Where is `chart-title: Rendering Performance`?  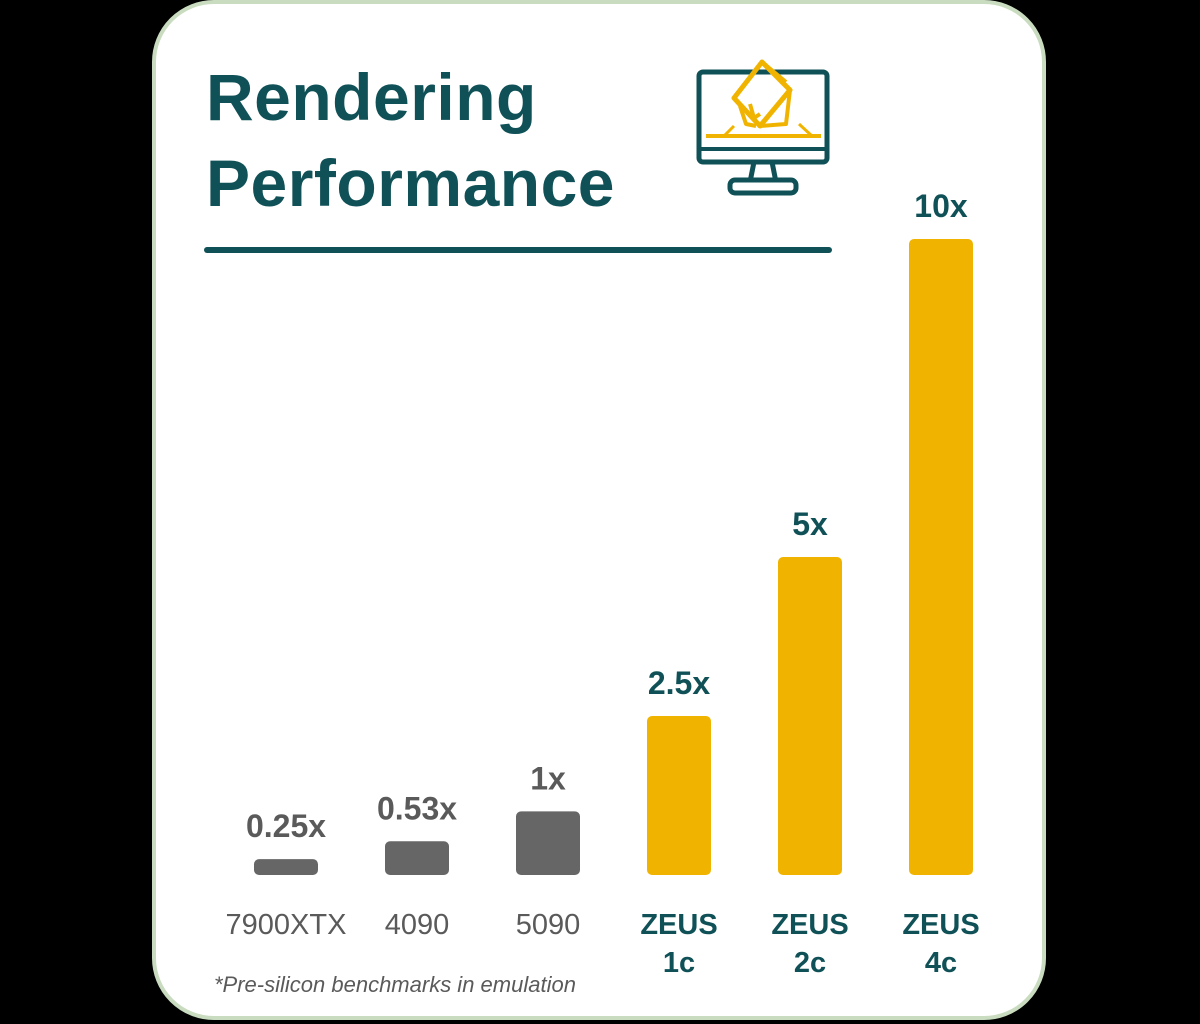 chart-title: Rendering Performance is located at coordinates (410, 140).